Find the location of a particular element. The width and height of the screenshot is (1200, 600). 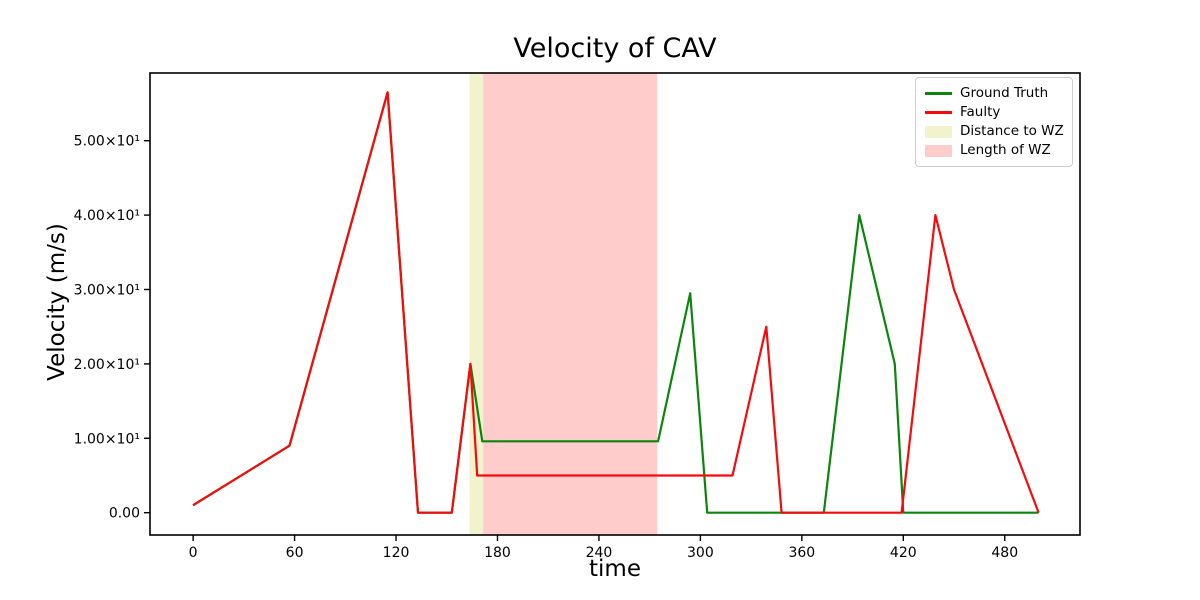

legend-swatch-faulty is located at coordinates (938, 112).